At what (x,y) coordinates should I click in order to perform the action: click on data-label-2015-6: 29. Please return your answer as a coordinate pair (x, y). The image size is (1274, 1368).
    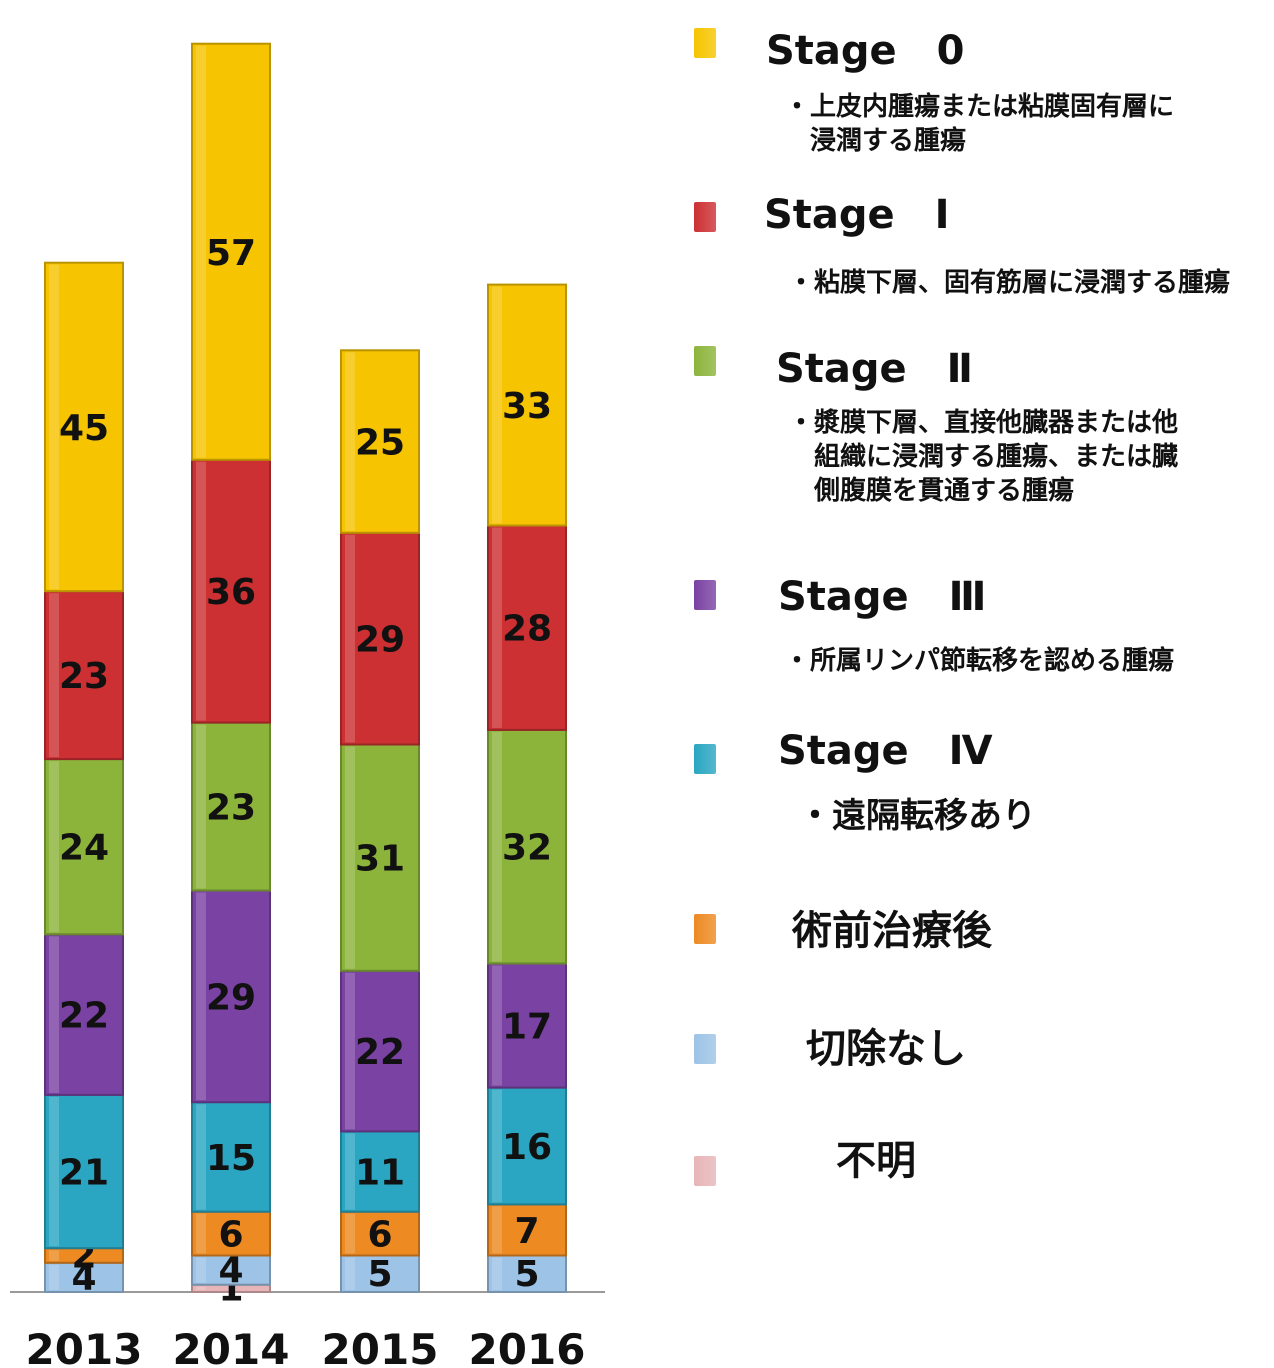
    Looking at the image, I should click on (380, 640).